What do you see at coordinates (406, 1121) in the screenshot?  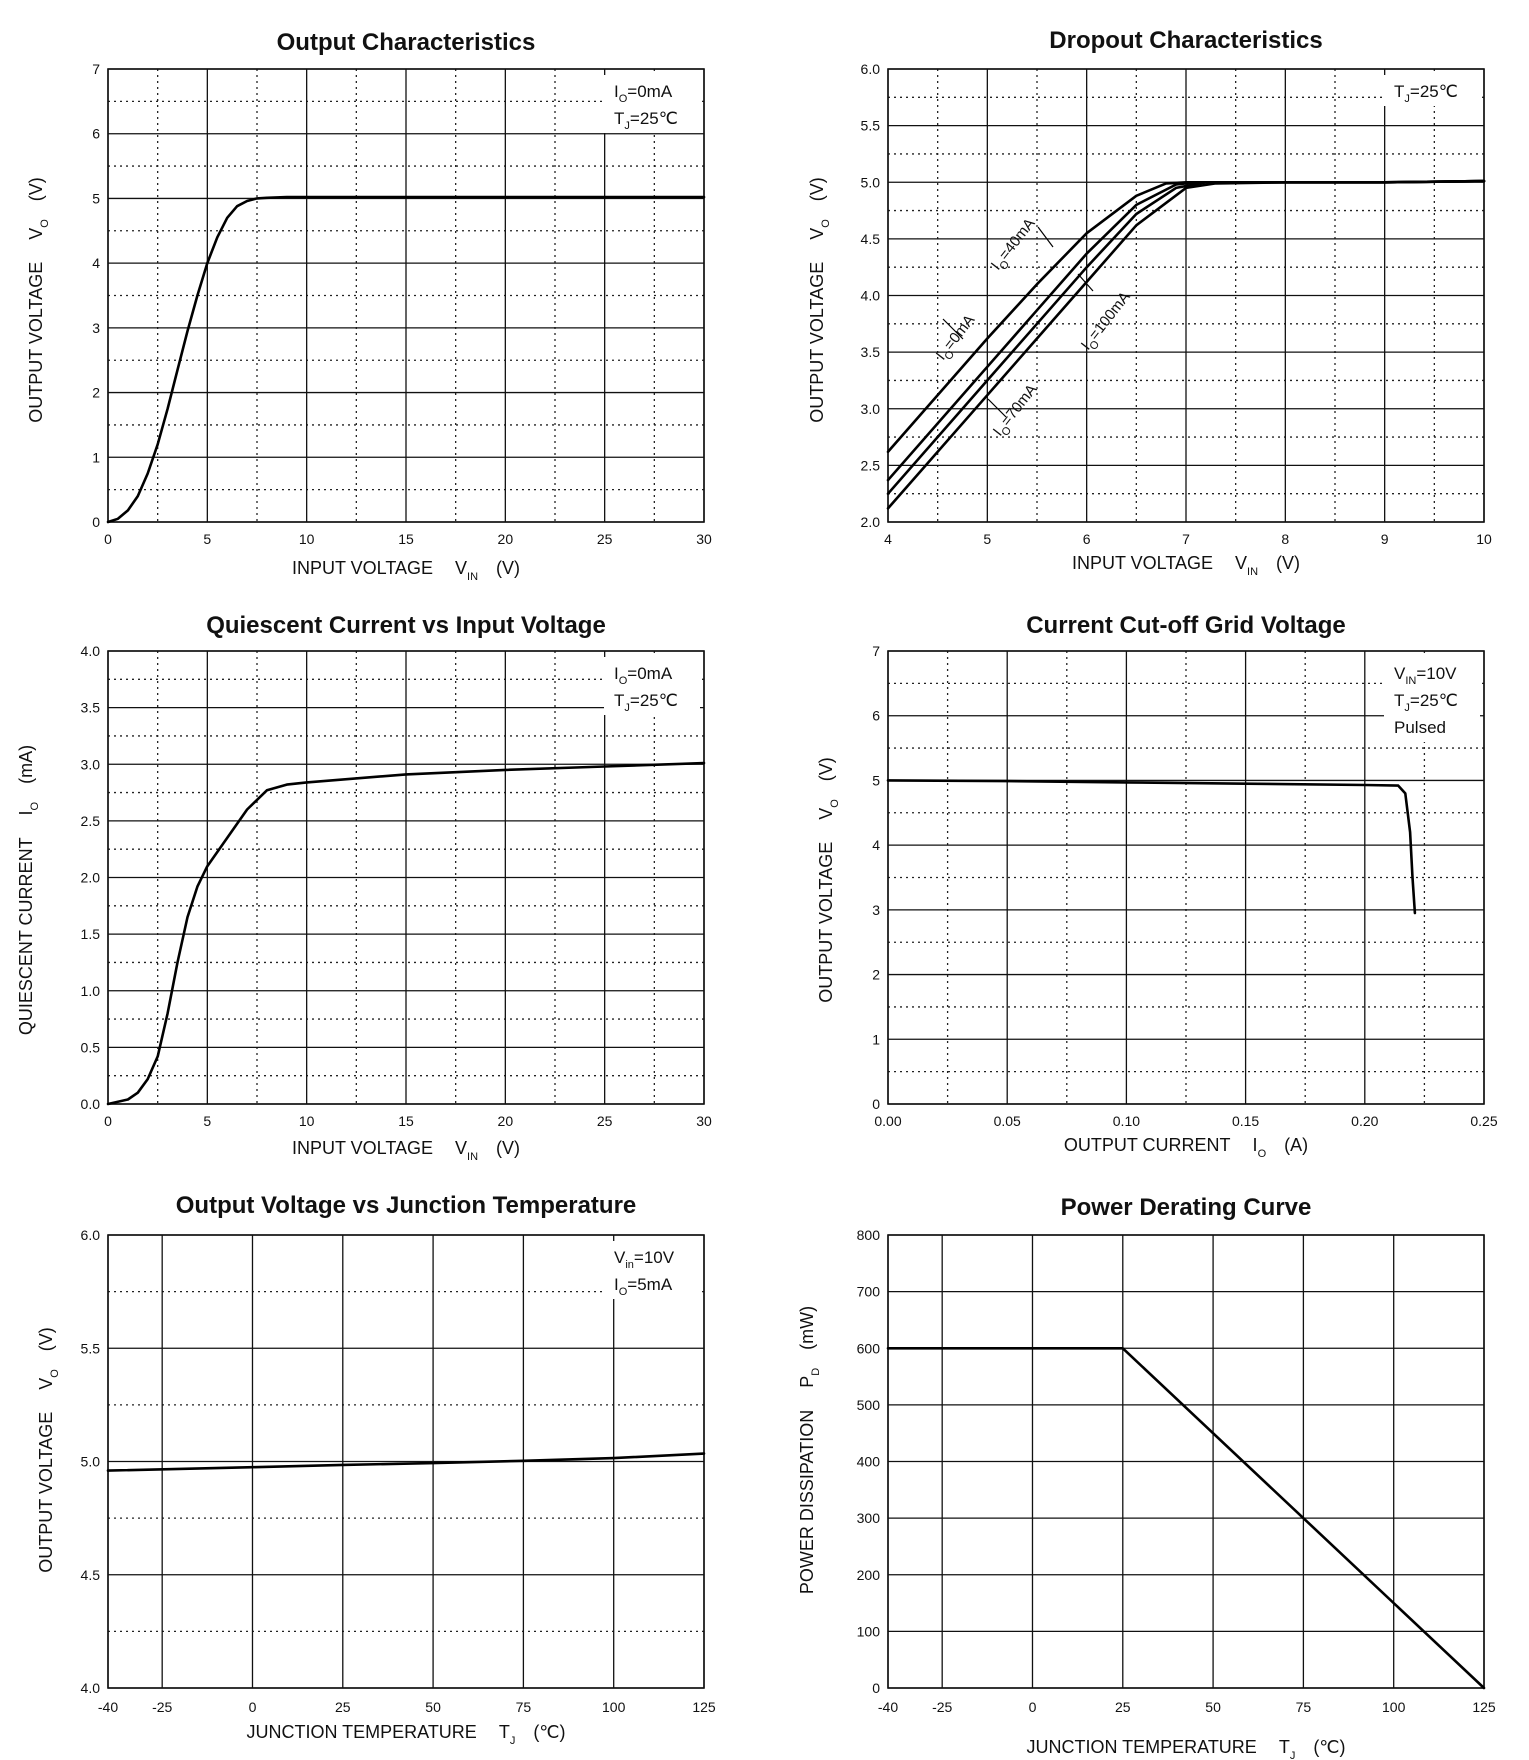 I see `x-tick-label: 15` at bounding box center [406, 1121].